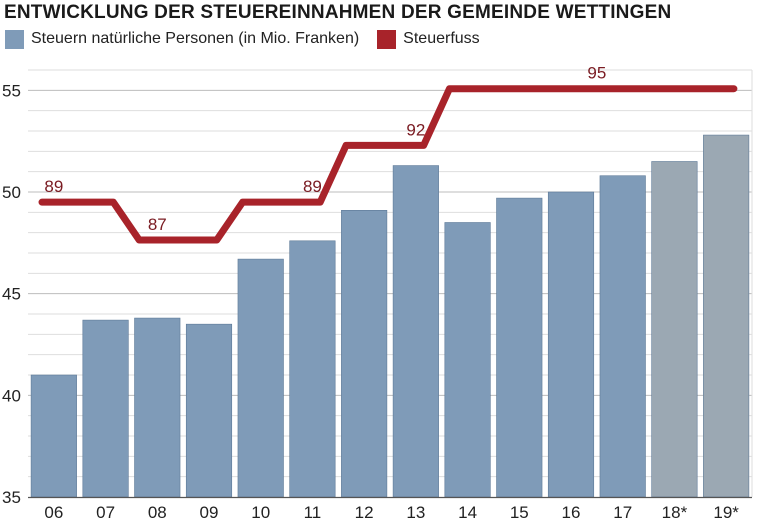 This screenshot has height=525, width=760. Describe the element at coordinates (675, 512) in the screenshot. I see `x-tick-label: 18*` at that location.